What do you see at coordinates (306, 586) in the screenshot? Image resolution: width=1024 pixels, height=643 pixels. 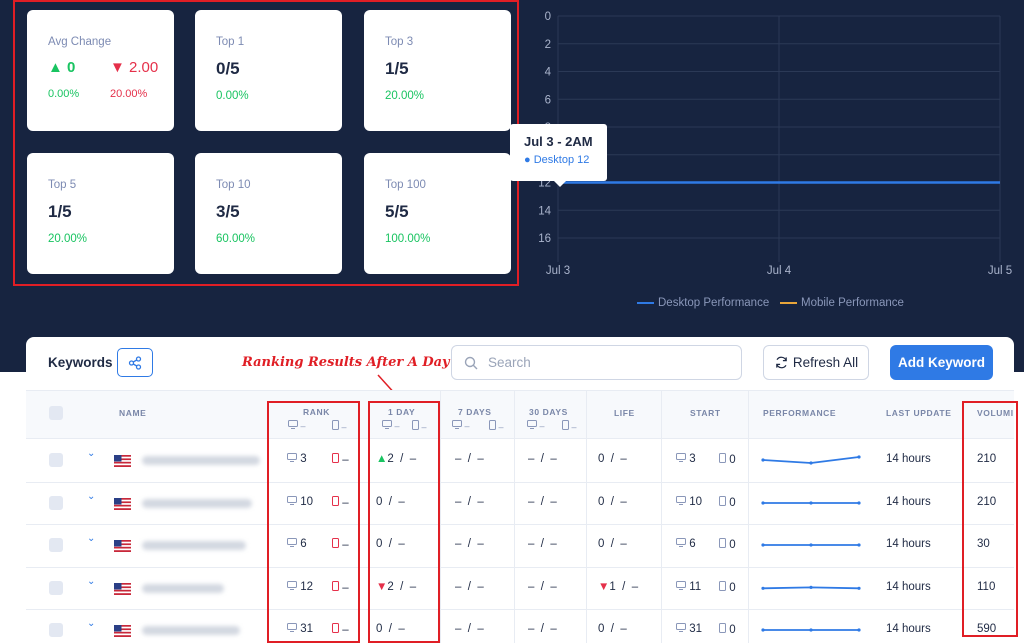 I see `rank-desktop-value: 12` at bounding box center [306, 586].